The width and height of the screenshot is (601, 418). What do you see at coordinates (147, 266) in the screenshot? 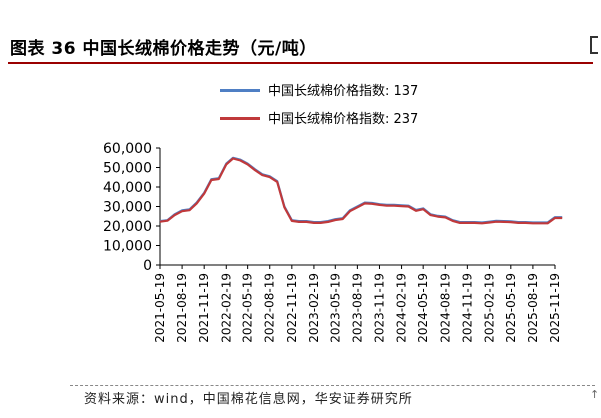
I see `y-tick-label: 0` at bounding box center [147, 266].